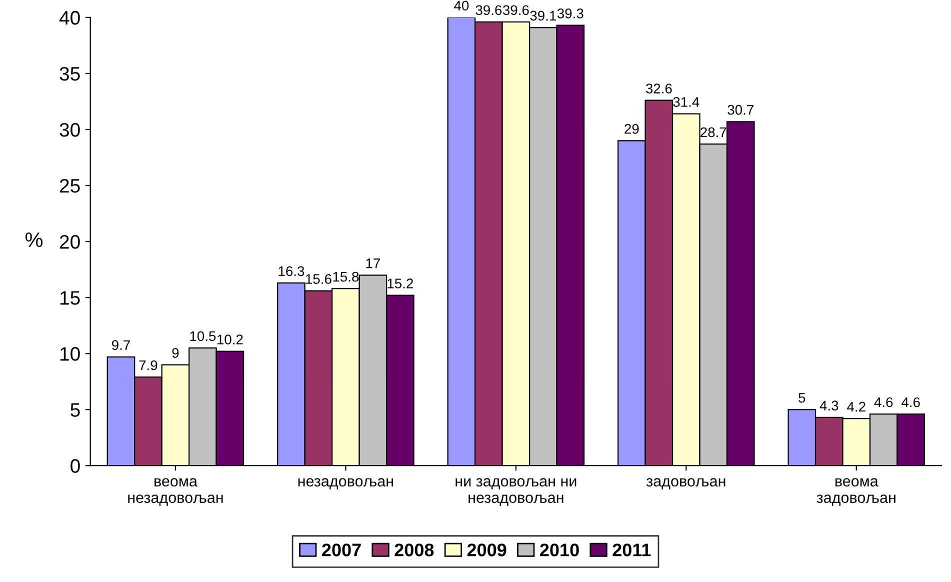 Image resolution: width=951 pixels, height=582 pixels. What do you see at coordinates (713, 132) in the screenshot?
I see `data-label: 28.7` at bounding box center [713, 132].